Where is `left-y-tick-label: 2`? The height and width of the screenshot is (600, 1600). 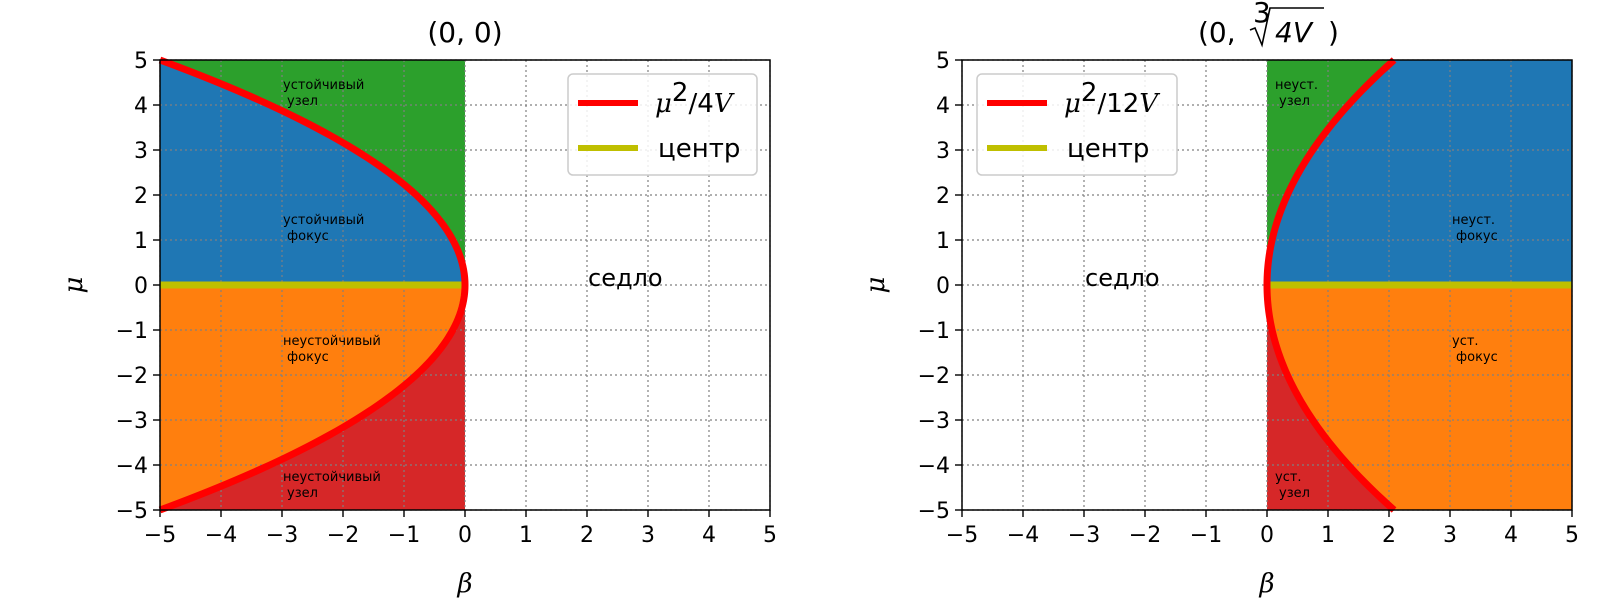 left-y-tick-label: 2 is located at coordinates (141, 196).